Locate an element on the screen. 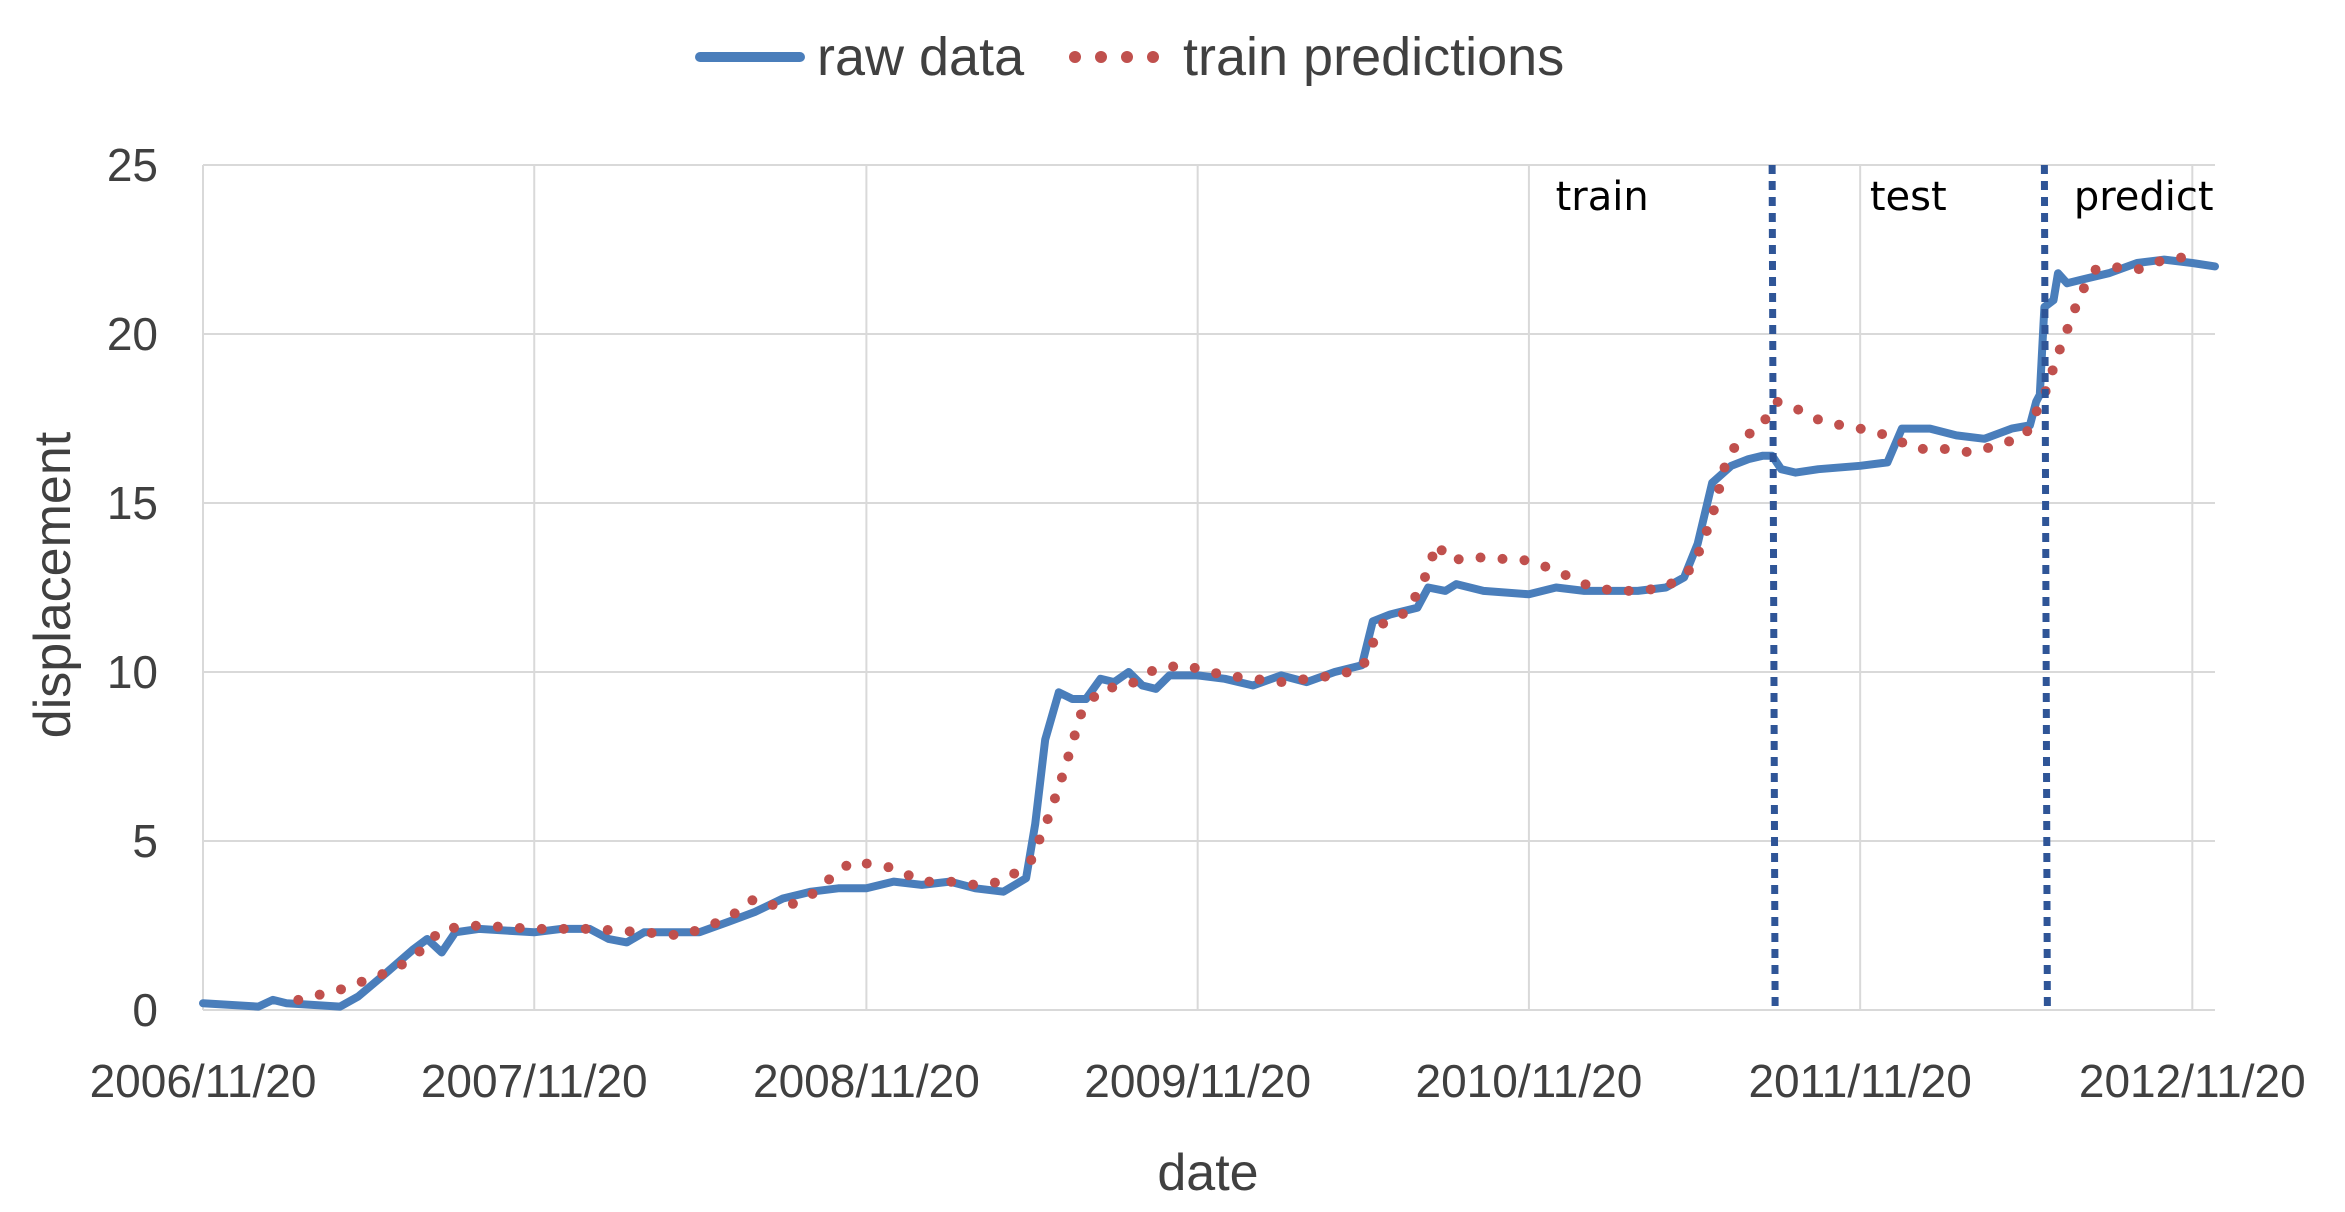 The width and height of the screenshot is (2345, 1212). legend-label-raw-data: raw data is located at coordinates (921, 57).